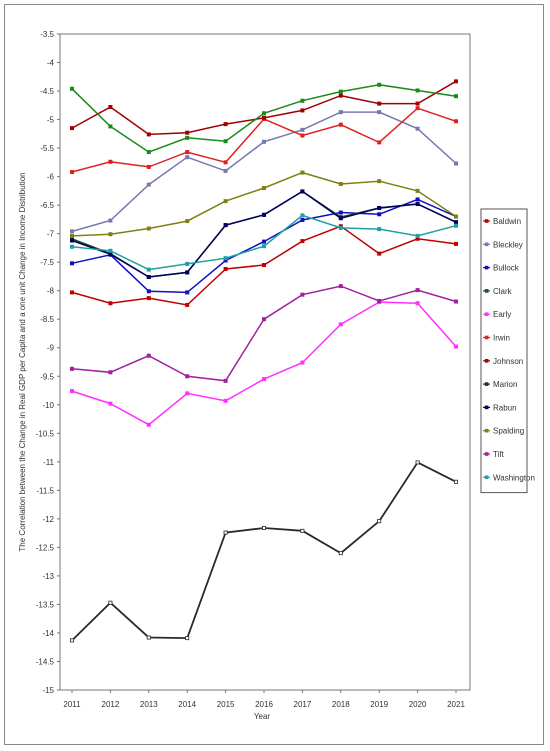  What do you see at coordinates (456, 704) in the screenshot?
I see `x-tick-label: 2021` at bounding box center [456, 704].